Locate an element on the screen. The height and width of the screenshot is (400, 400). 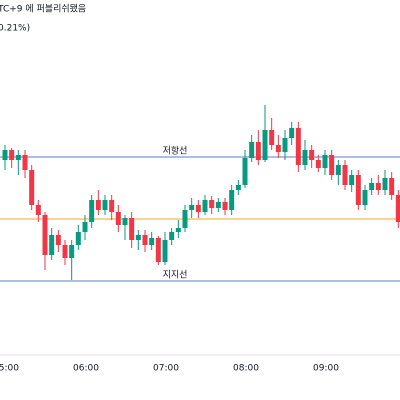
chart-title: TC+9 에 퍼블리쉬됐음 is located at coordinates (43, 9).